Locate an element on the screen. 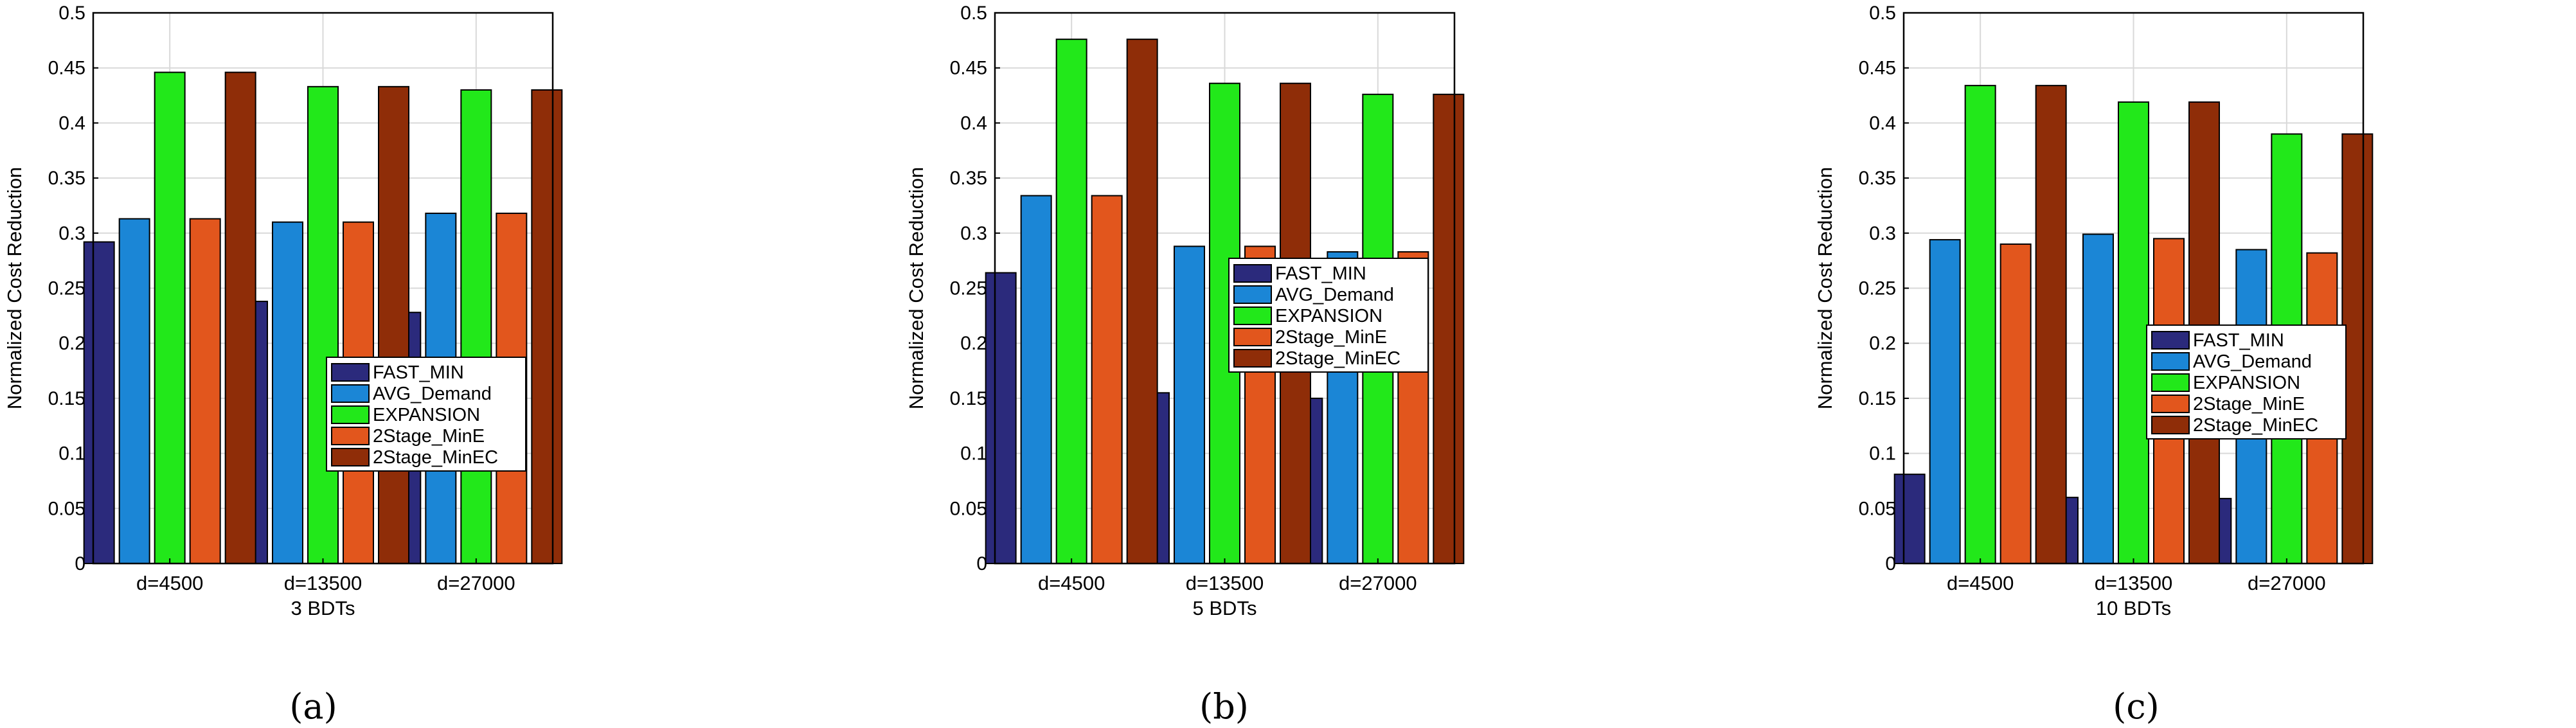  bar-EXPANSION-d=27000 is located at coordinates (476, 327).